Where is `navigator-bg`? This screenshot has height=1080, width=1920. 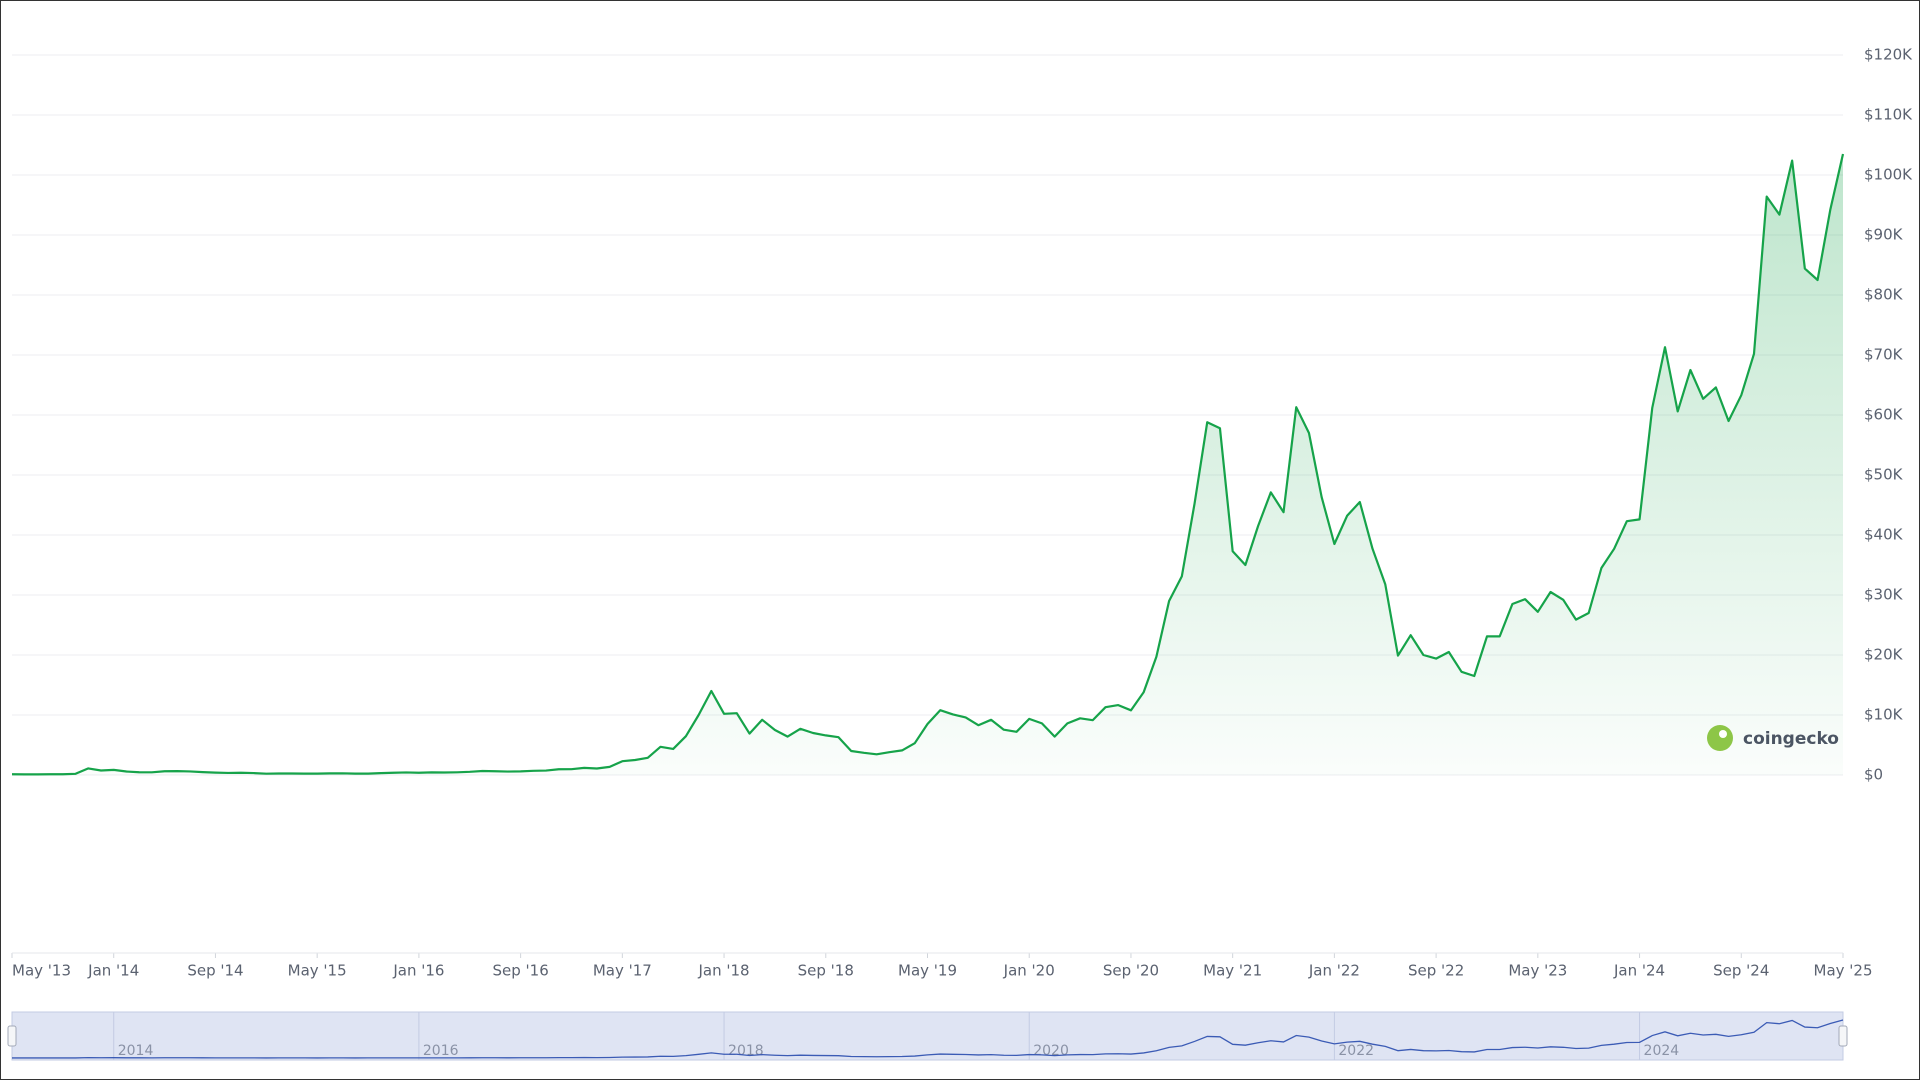 navigator-bg is located at coordinates (927, 1036).